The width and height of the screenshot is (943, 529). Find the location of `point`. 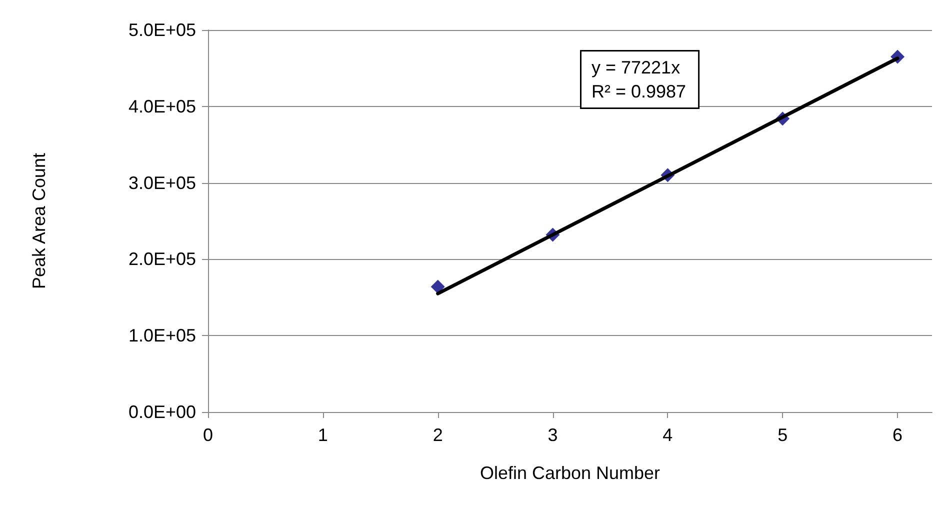

point is located at coordinates (437, 287).